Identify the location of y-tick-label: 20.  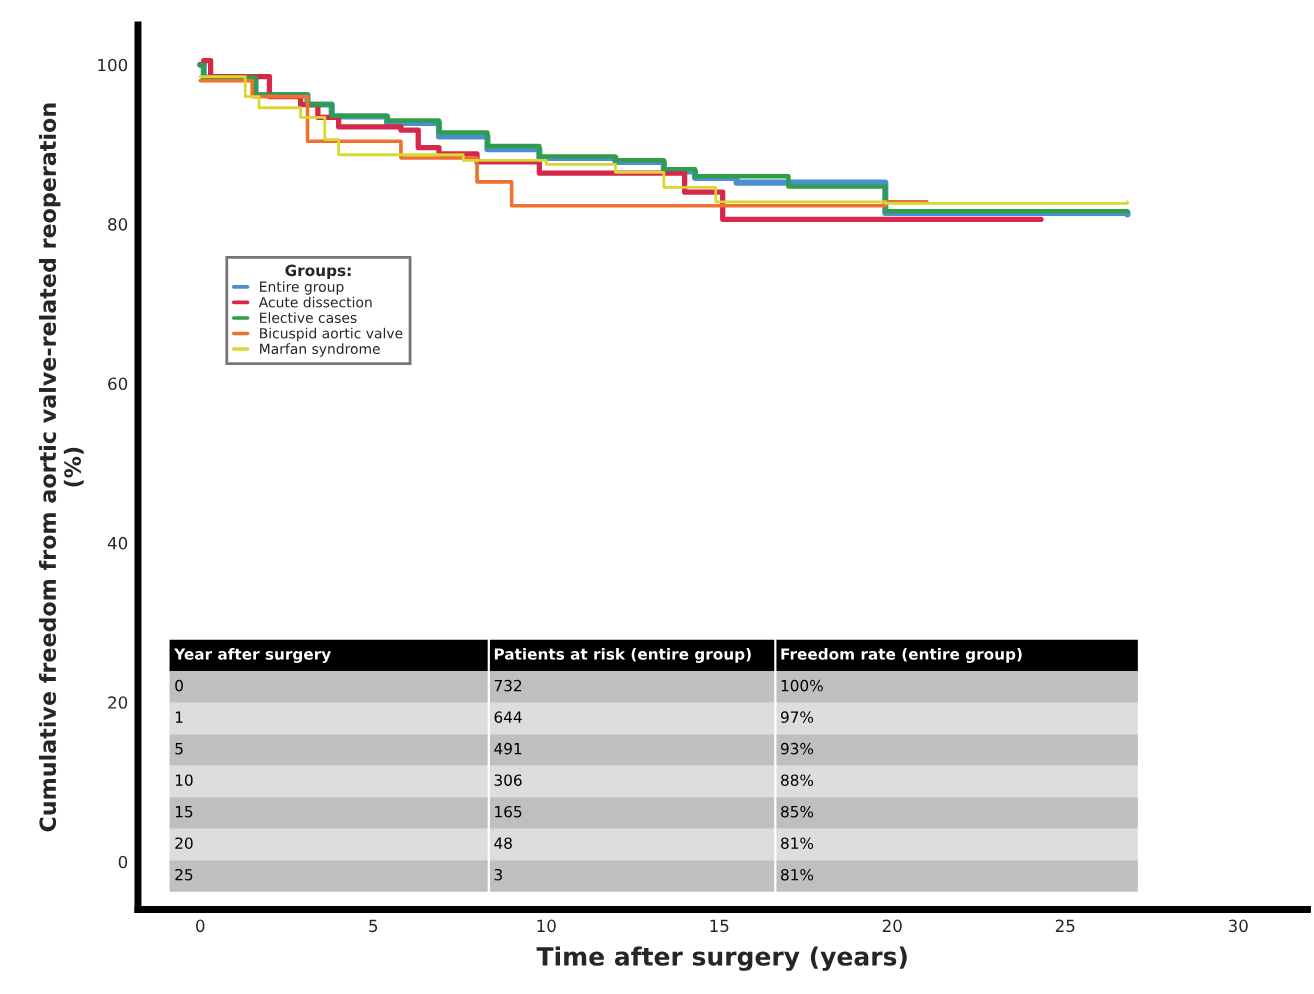
(118, 702).